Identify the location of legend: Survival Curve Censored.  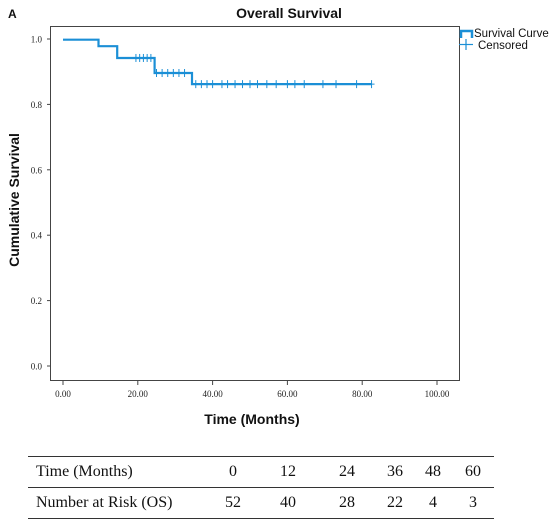
(504, 40).